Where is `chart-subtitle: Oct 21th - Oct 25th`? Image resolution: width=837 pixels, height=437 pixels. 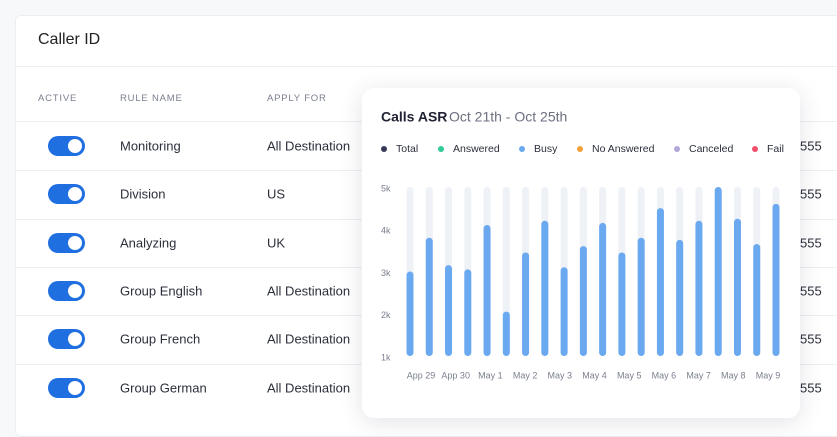 chart-subtitle: Oct 21th - Oct 25th is located at coordinates (508, 117).